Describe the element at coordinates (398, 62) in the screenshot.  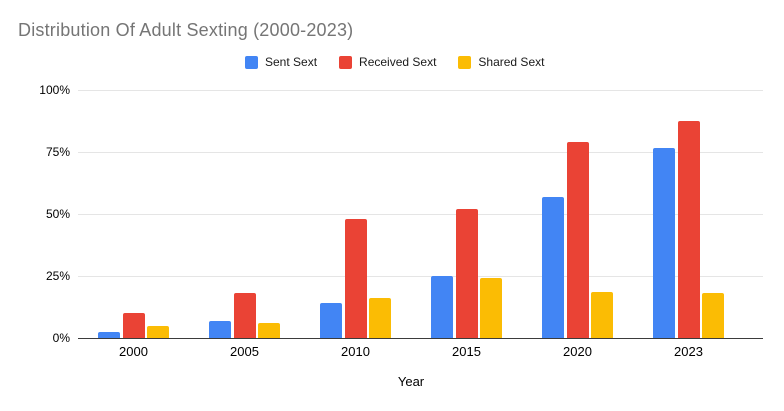
I see `legend-label: Received Sext` at that location.